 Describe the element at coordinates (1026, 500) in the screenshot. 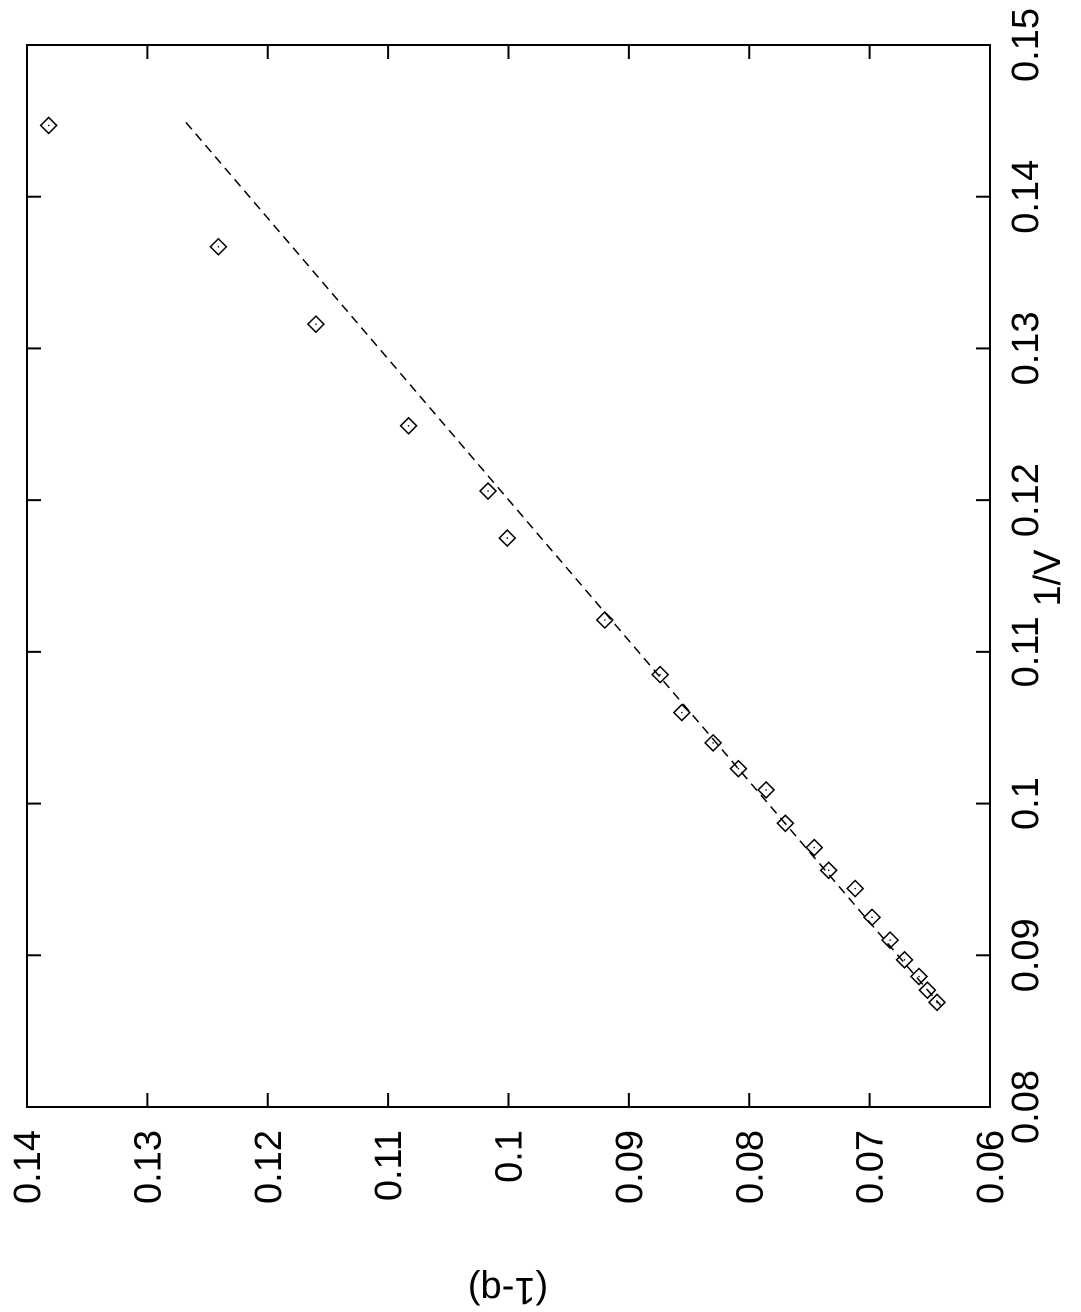

I see `x-tick-label: 0.12` at that location.